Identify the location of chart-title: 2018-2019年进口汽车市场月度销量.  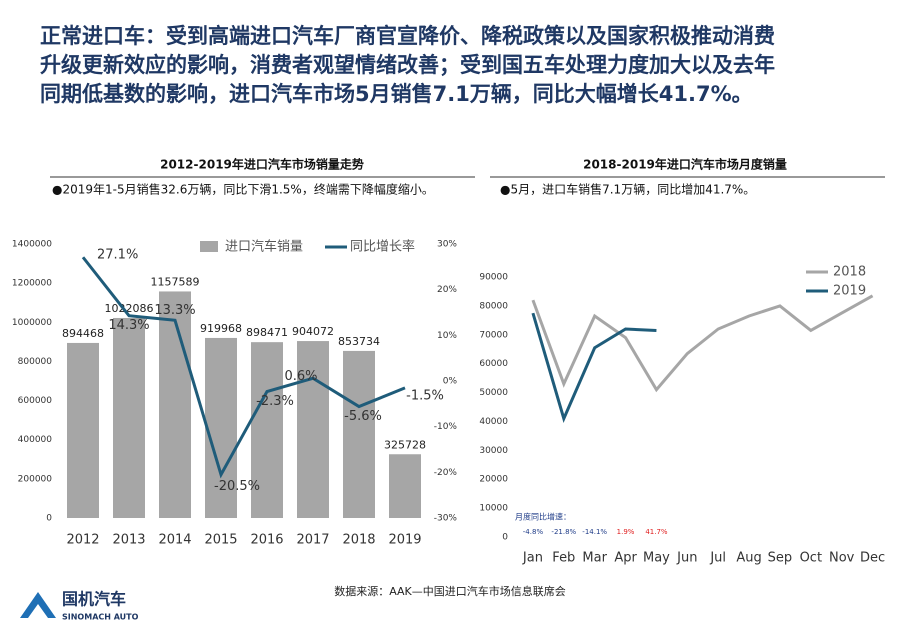
(685, 164).